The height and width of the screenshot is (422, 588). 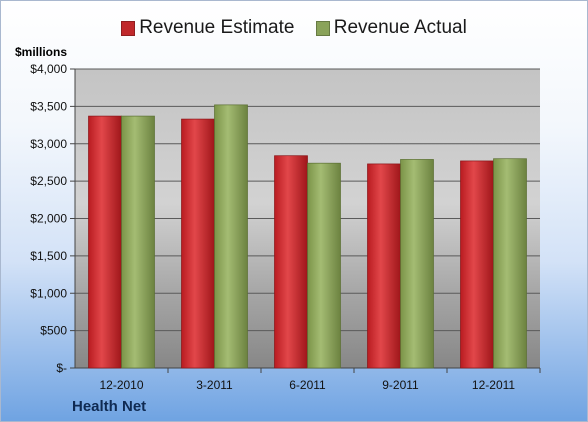 I want to click on y-tick-label: $1,500, so click(x=48, y=256).